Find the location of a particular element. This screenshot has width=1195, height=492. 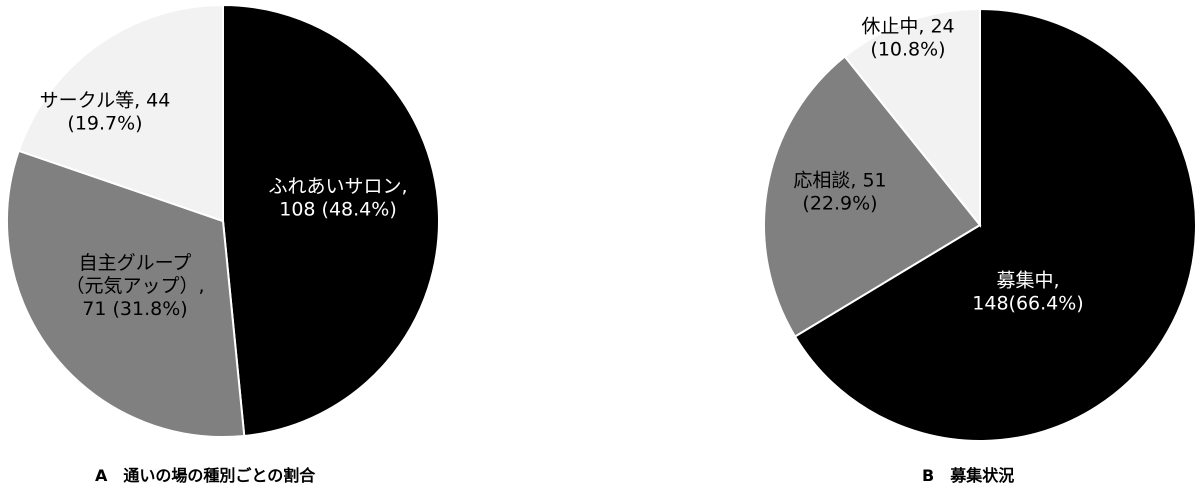

pie-a-label-1-line-1: （元気アップ）, is located at coordinates (134, 286).